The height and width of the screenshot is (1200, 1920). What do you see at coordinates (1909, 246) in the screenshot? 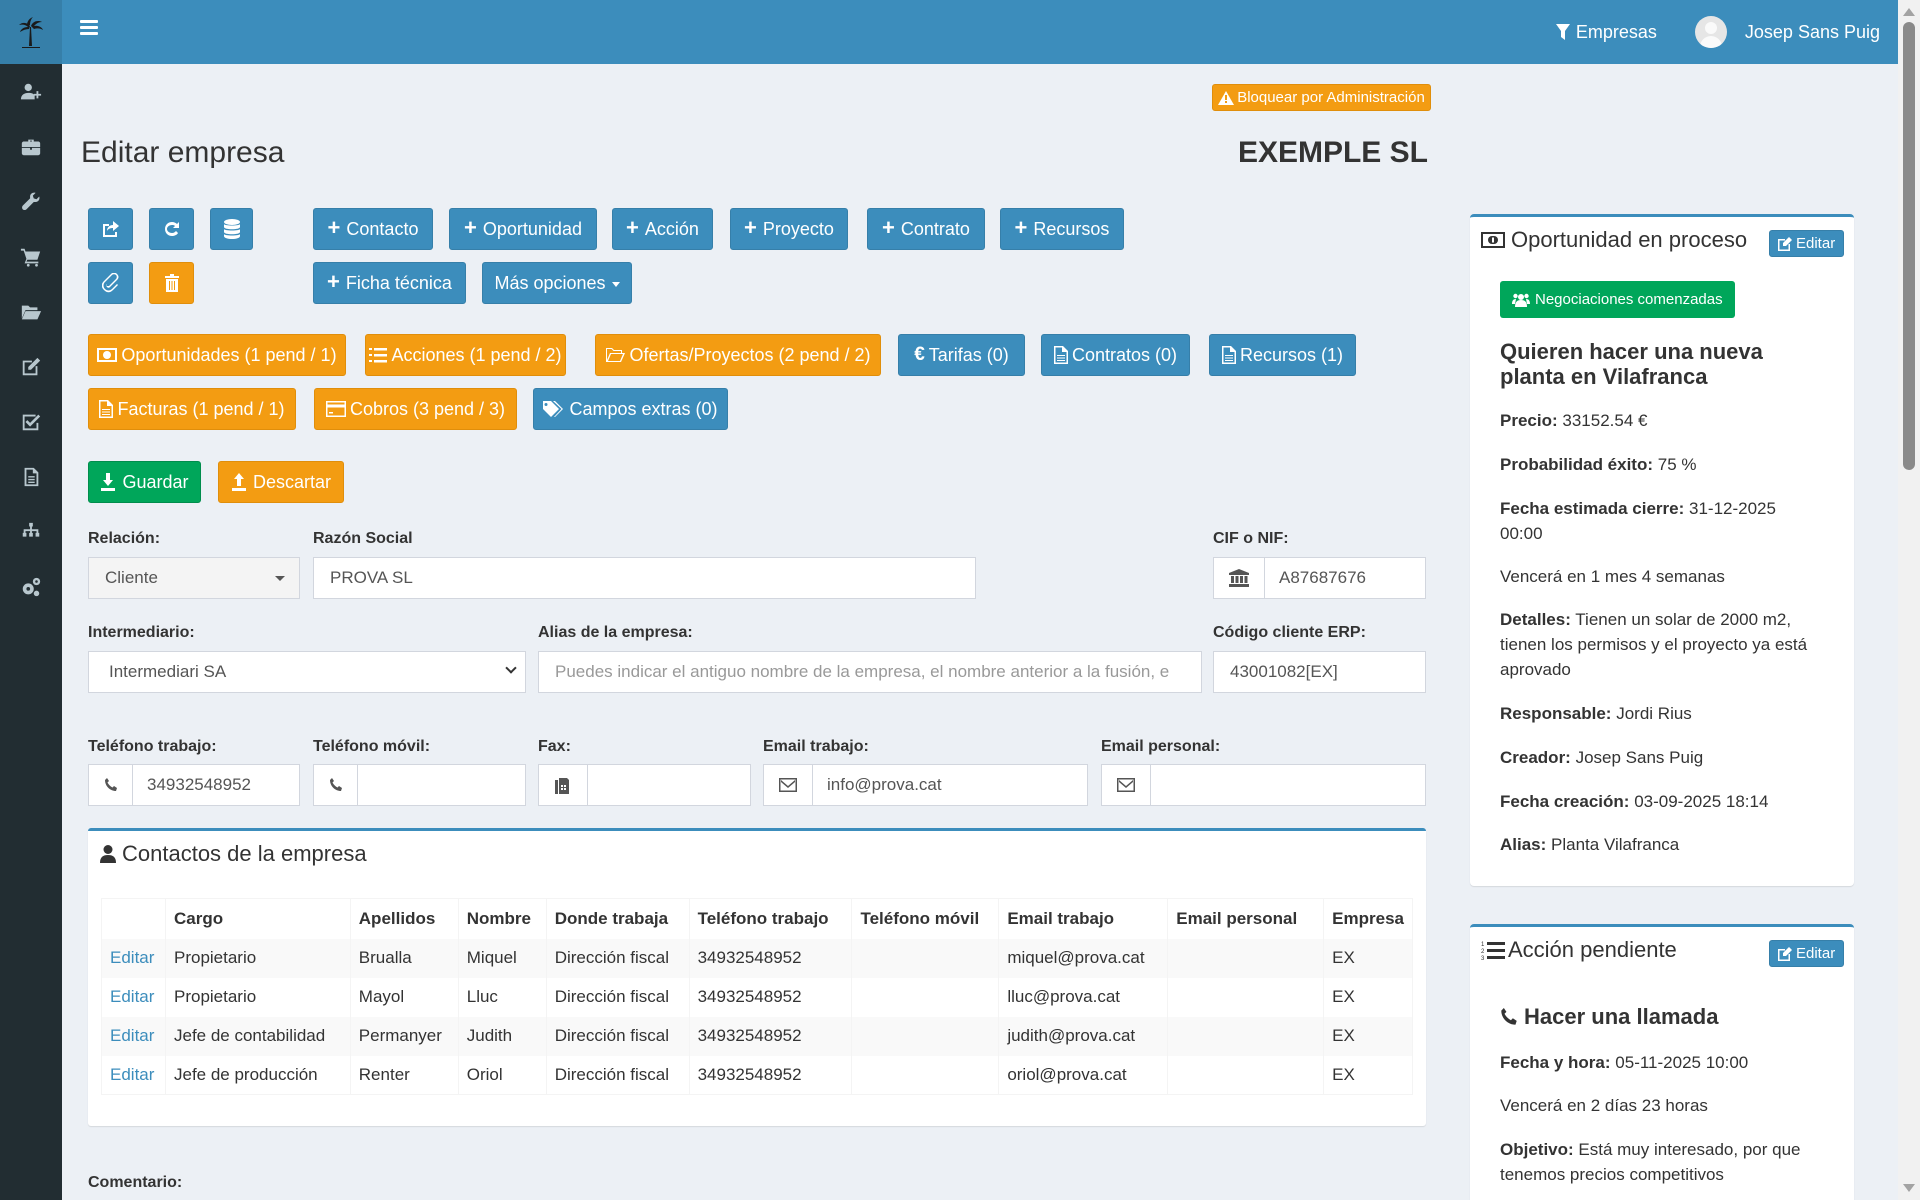
I see `scroll-thumb` at bounding box center [1909, 246].